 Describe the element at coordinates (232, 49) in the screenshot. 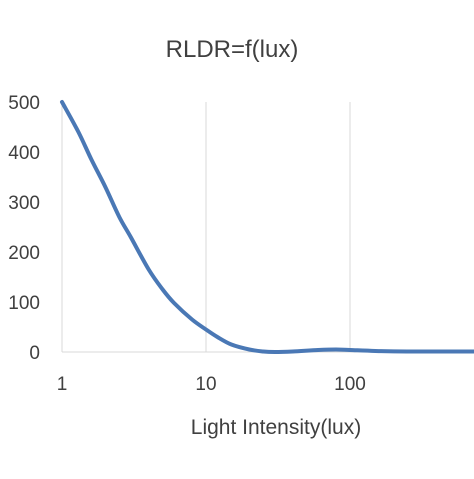

I see `chart-title: RLDR=f(lux)` at that location.